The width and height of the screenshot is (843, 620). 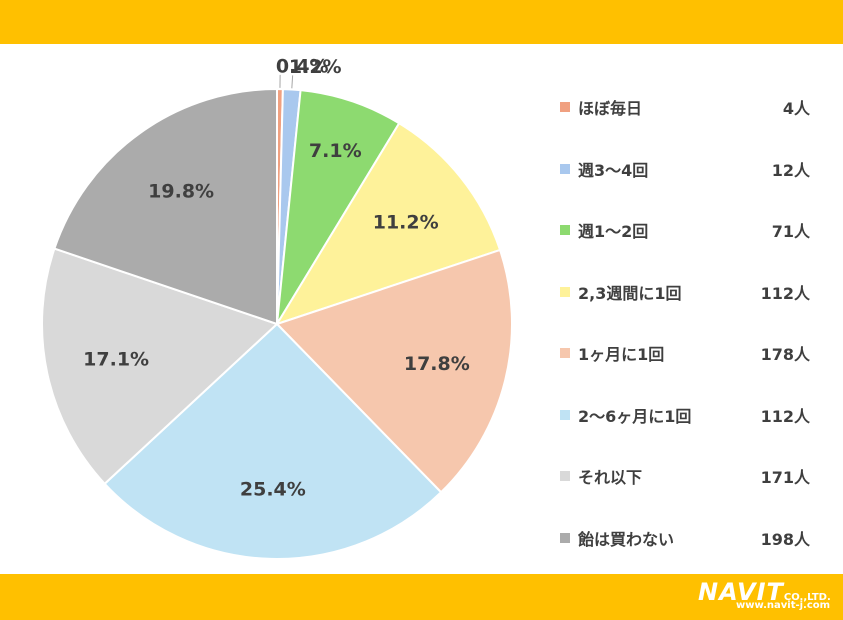 I want to click on slice-value-label: 17.1%, so click(x=116, y=359).